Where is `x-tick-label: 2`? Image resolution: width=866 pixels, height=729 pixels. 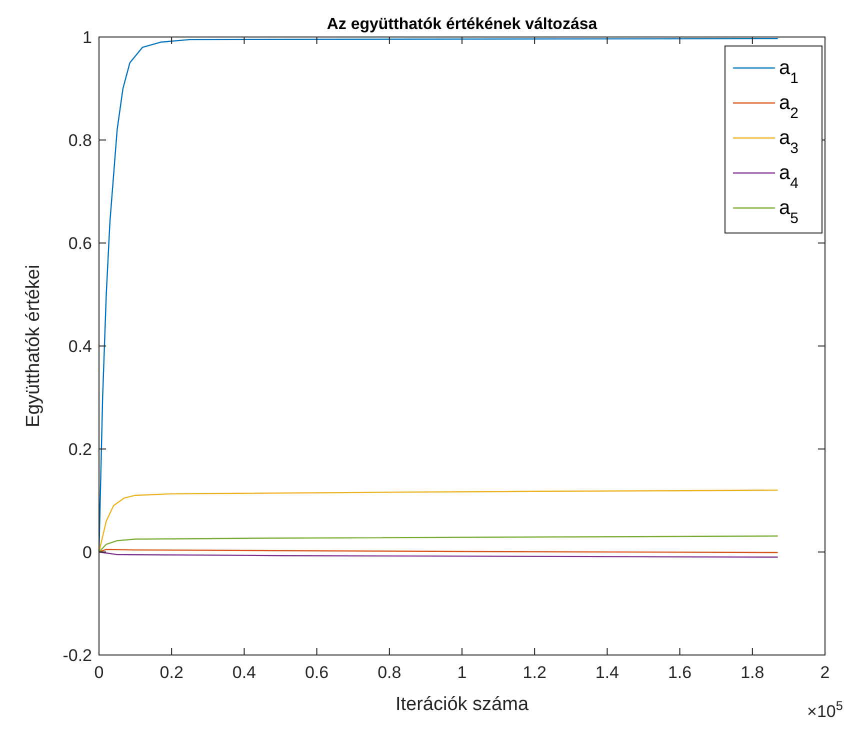 x-tick-label: 2 is located at coordinates (825, 672).